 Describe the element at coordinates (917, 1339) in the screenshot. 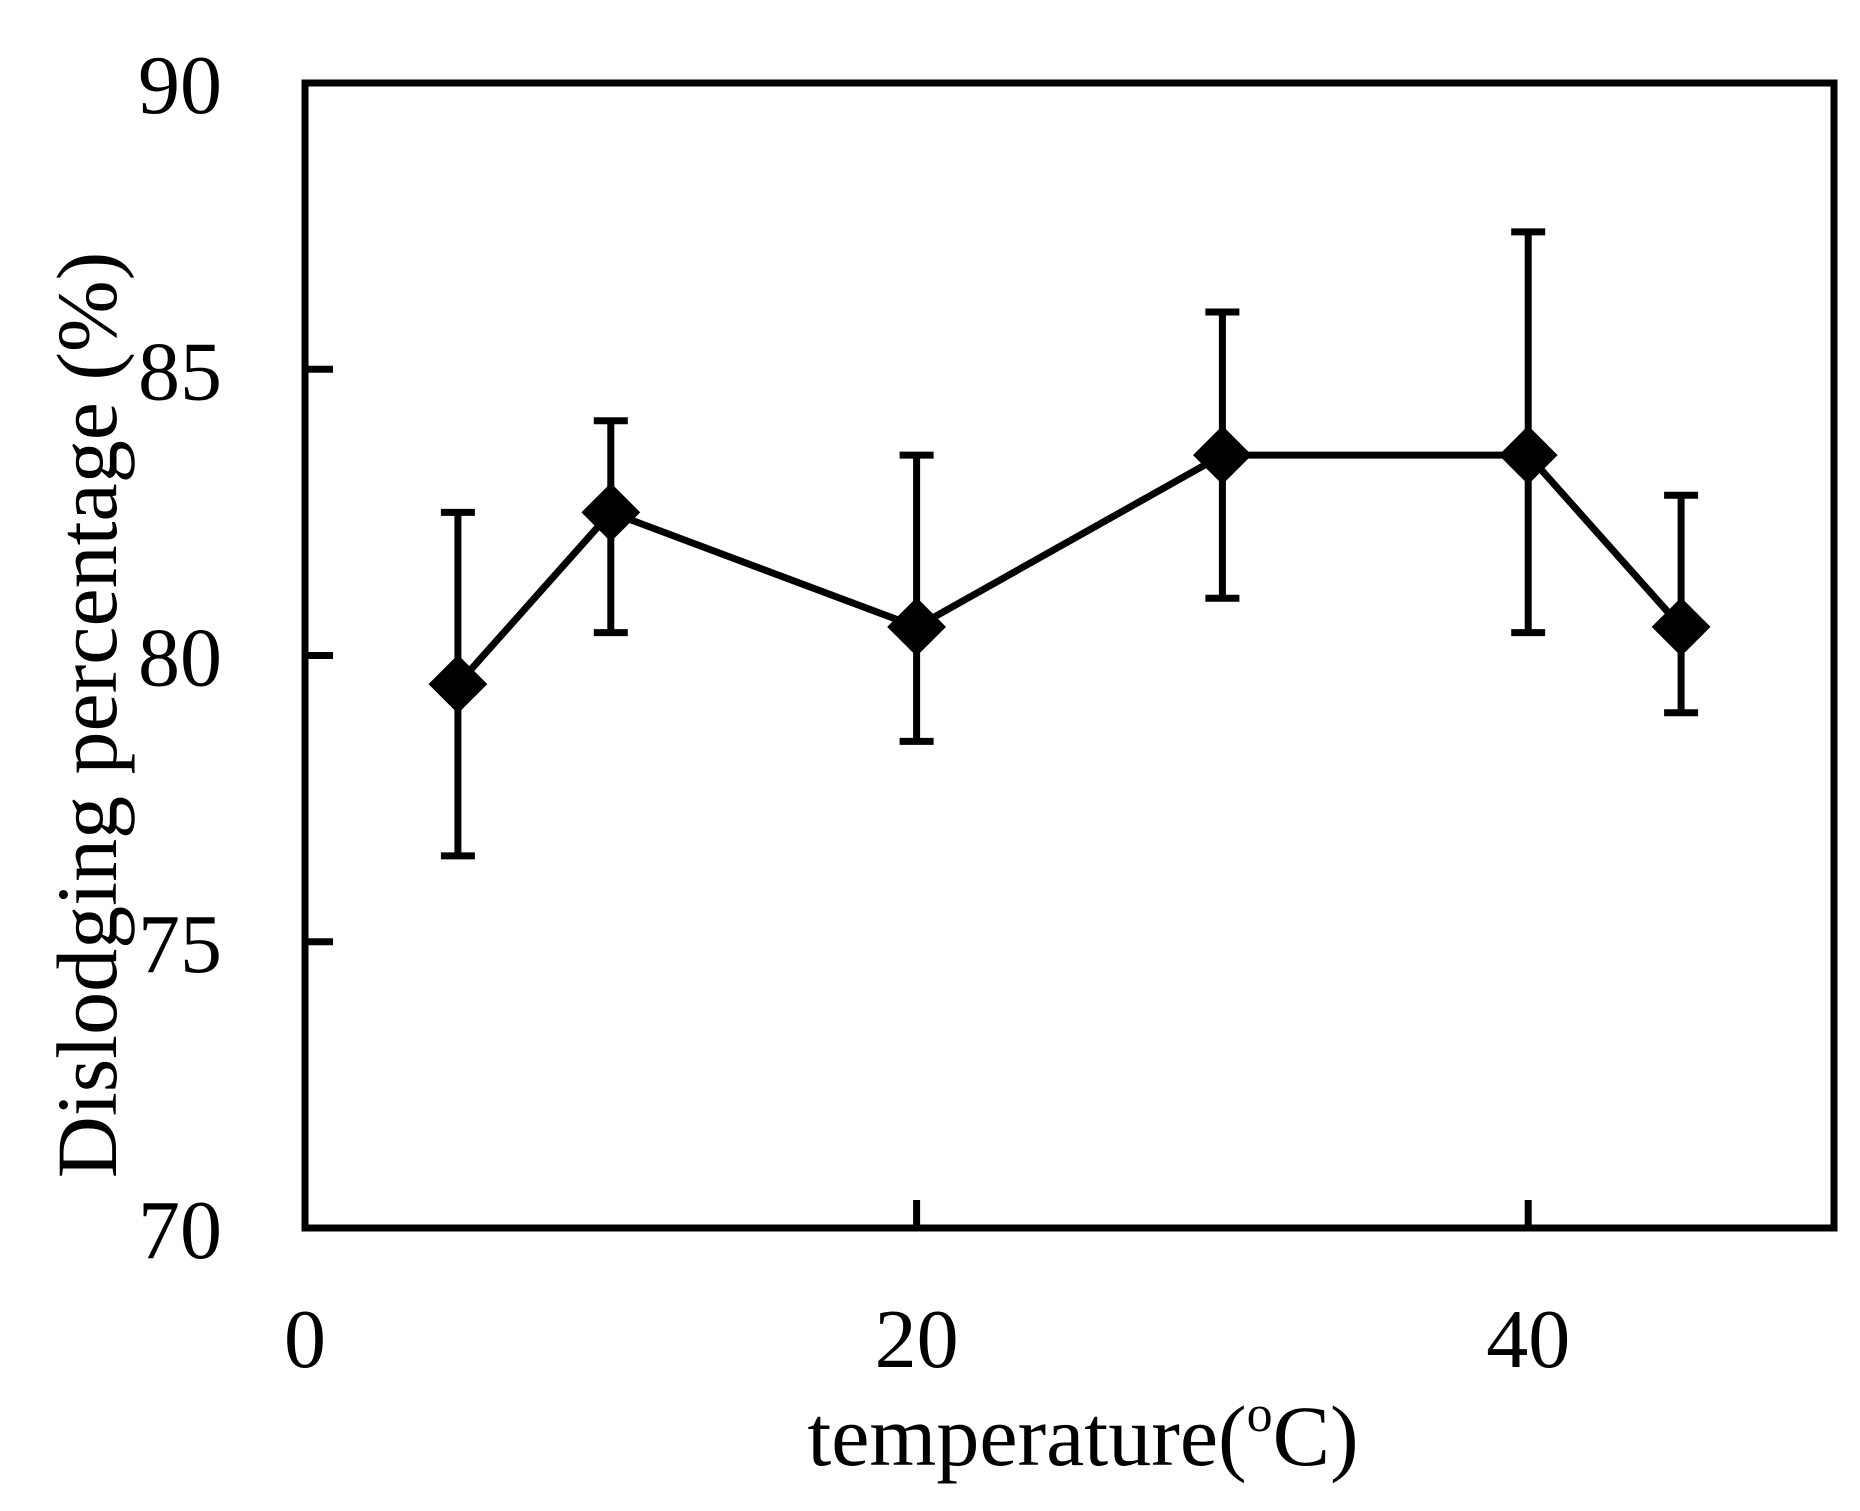

I see `x-tick-label-20: 20` at that location.